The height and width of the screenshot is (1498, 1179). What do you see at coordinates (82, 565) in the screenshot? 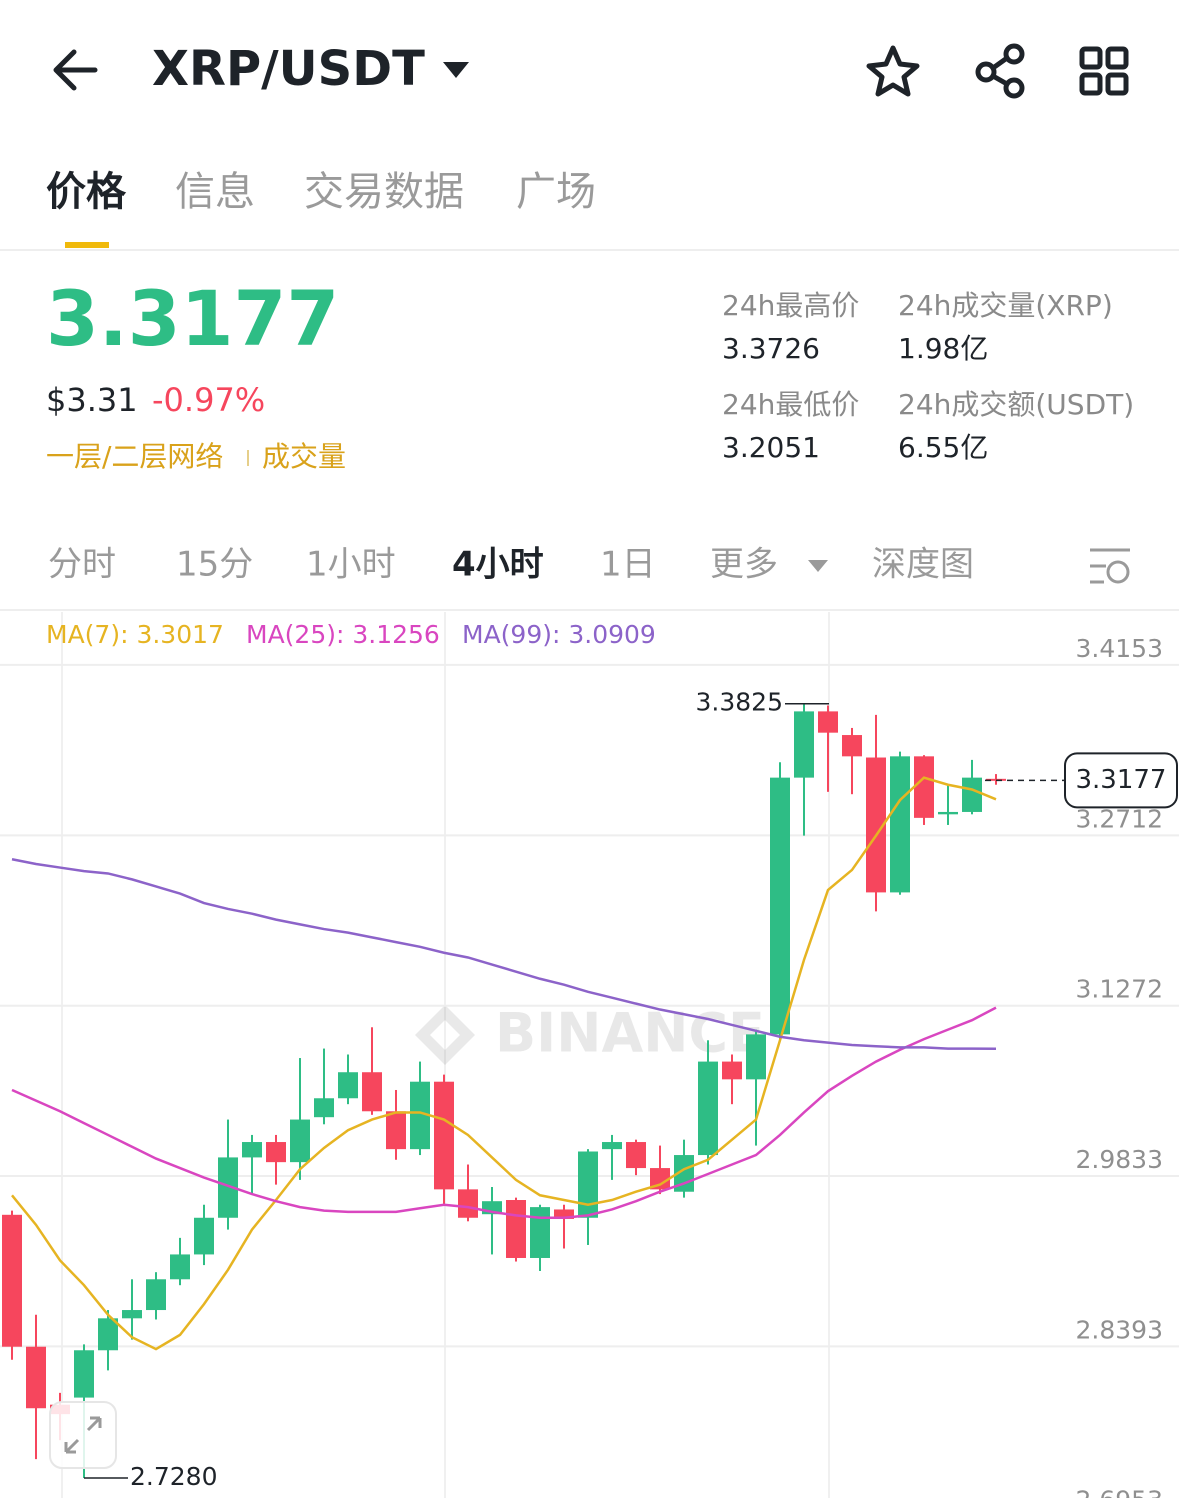
I see `interval: 分时` at bounding box center [82, 565].